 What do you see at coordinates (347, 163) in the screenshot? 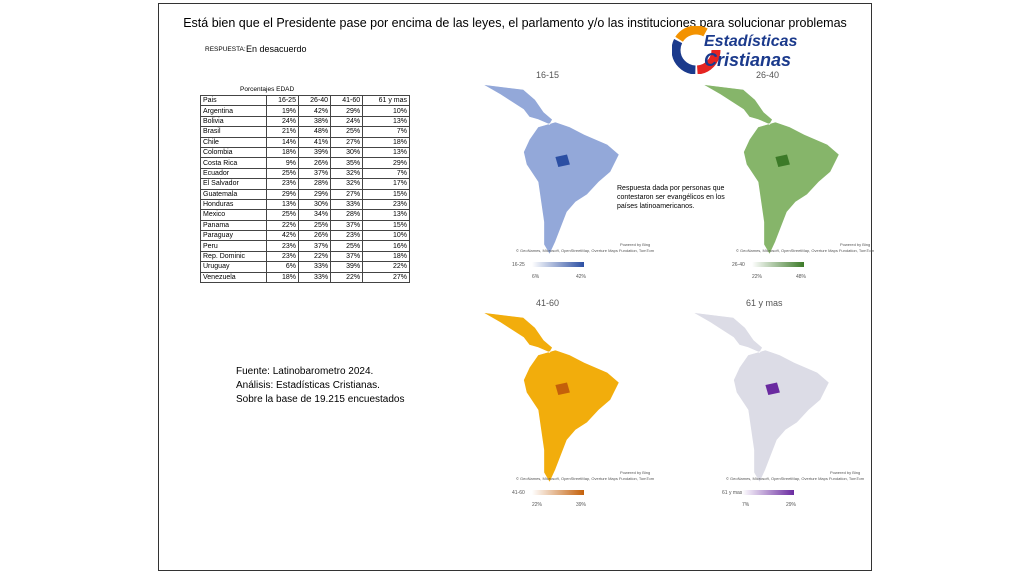
I see `table-cell: 35%` at bounding box center [347, 163].